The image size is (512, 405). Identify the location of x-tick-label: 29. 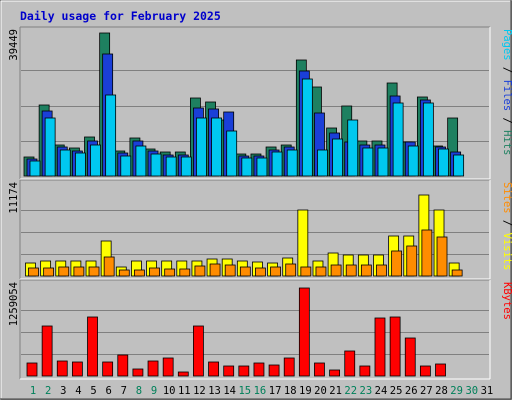
(456, 391).